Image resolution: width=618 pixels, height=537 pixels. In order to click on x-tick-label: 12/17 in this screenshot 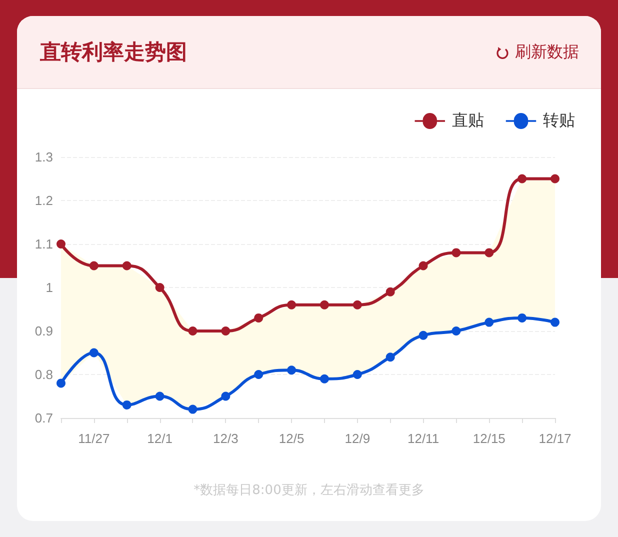, I will do `click(555, 438)`.